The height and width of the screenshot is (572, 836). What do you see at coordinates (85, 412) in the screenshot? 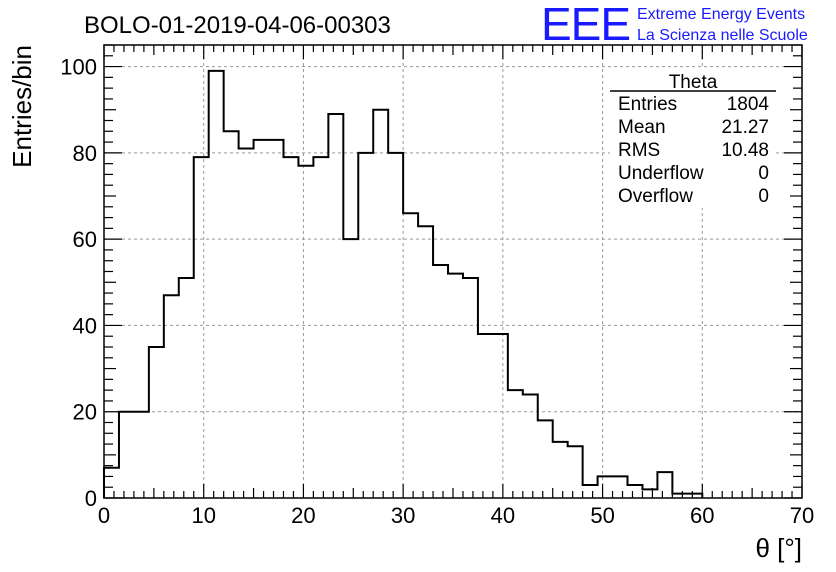
I see `y-tick-label: 20` at bounding box center [85, 412].